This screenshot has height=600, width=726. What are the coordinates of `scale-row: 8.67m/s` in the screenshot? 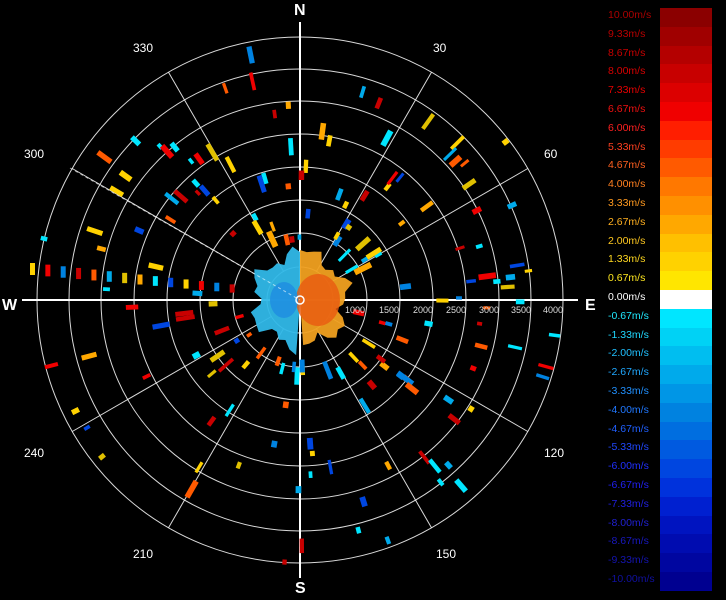 It's located at (661, 55).